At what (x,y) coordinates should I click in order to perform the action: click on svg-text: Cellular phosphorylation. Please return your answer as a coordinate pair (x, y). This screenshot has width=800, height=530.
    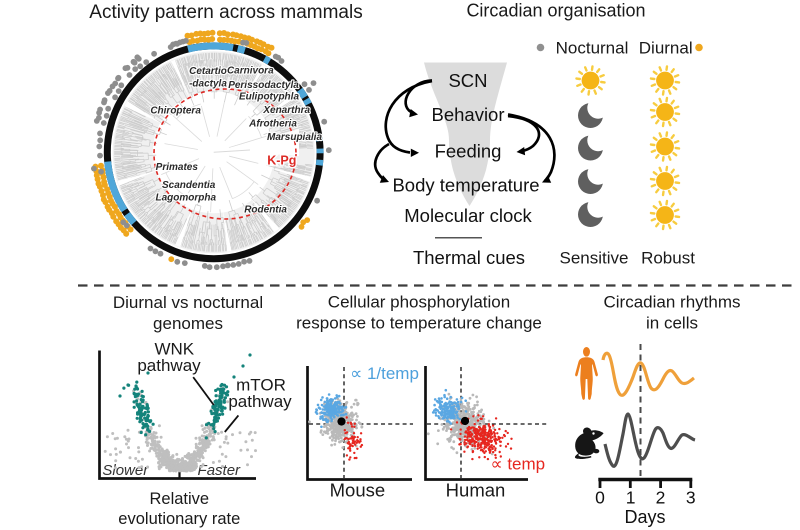
    Looking at the image, I should click on (419, 301).